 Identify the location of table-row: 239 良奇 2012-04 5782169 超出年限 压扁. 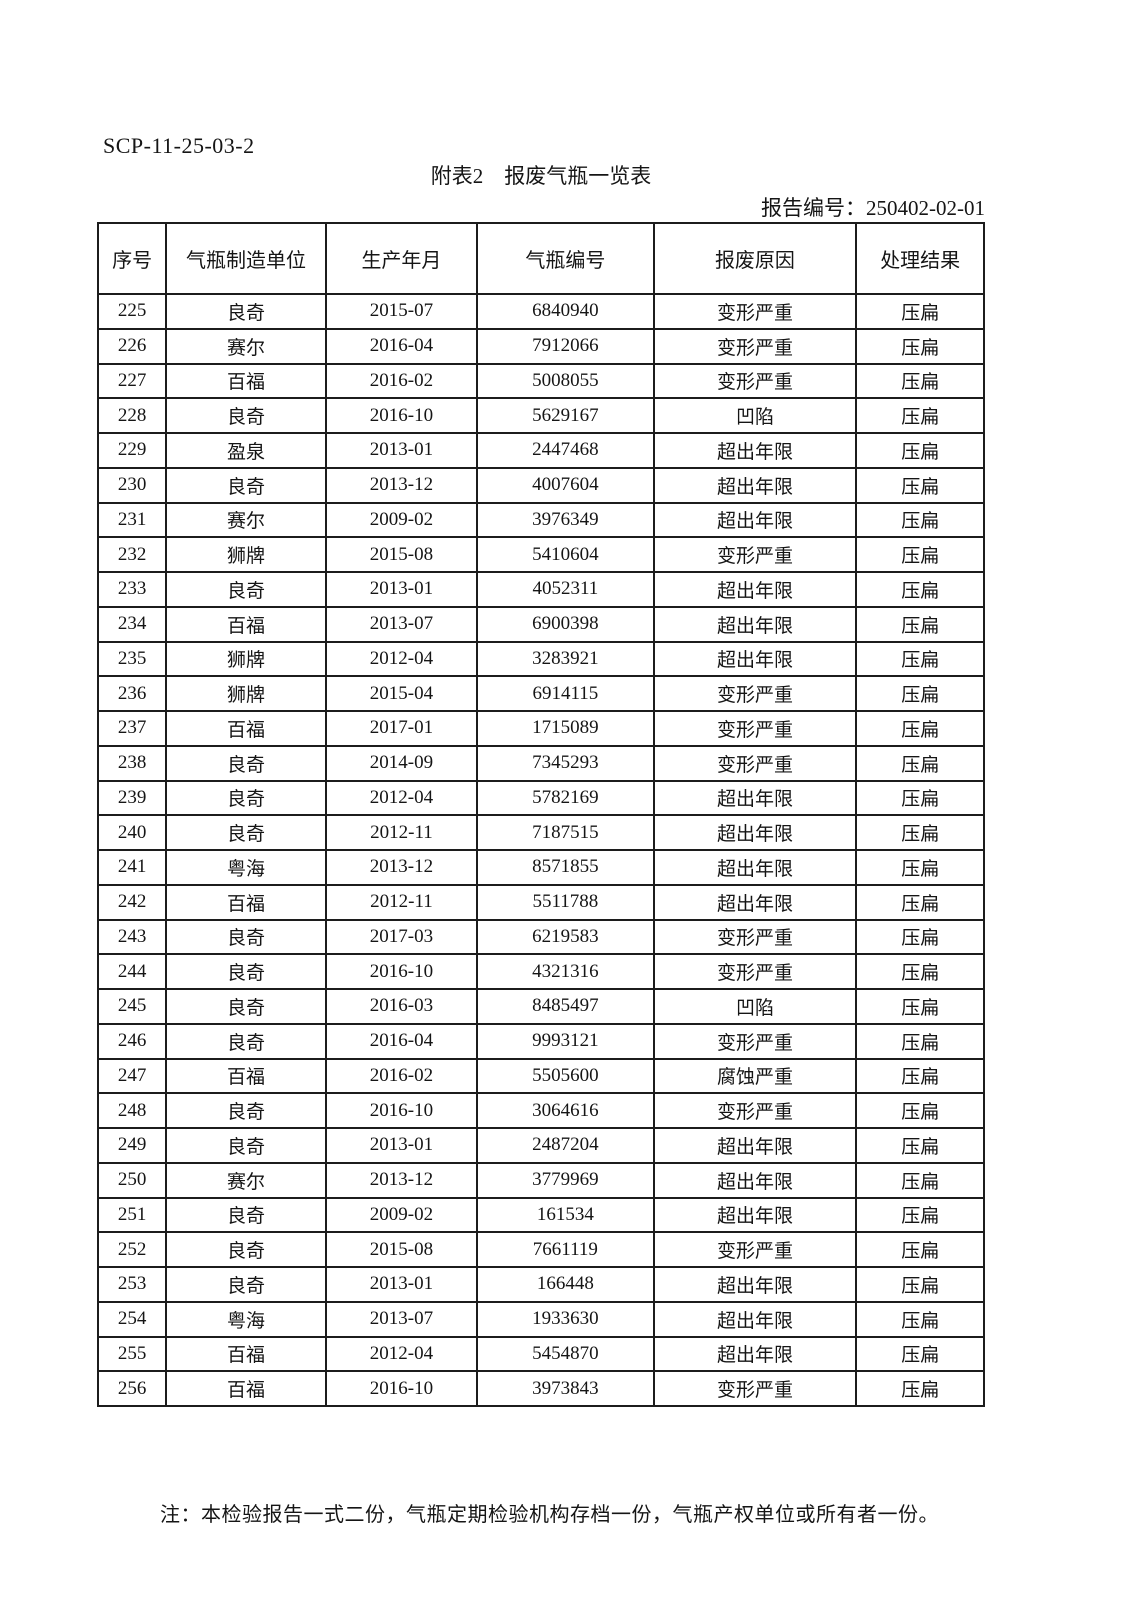
(540, 798).